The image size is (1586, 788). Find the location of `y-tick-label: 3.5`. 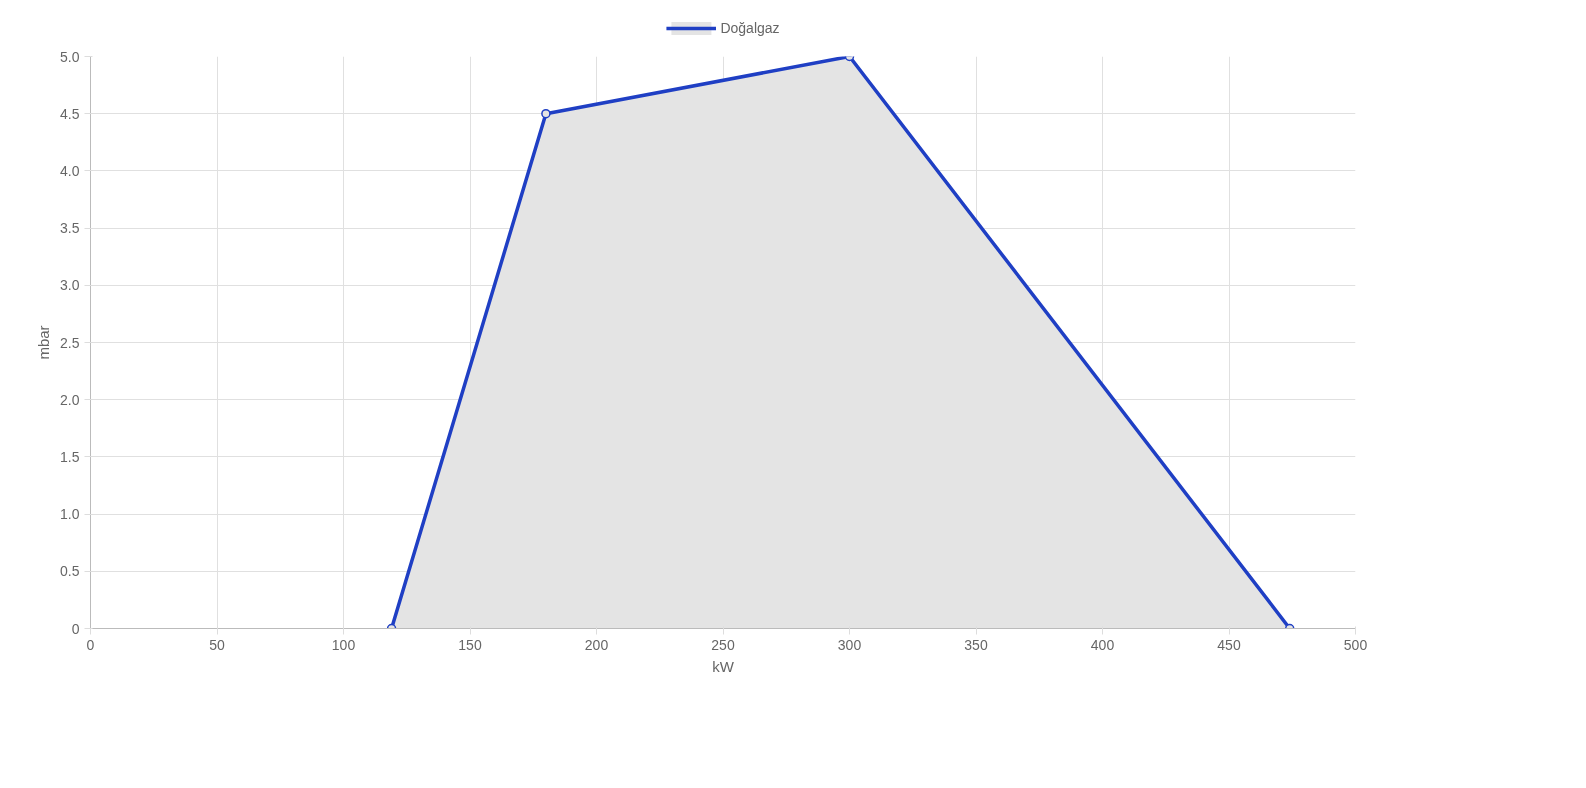

y-tick-label: 3.5 is located at coordinates (70, 228).